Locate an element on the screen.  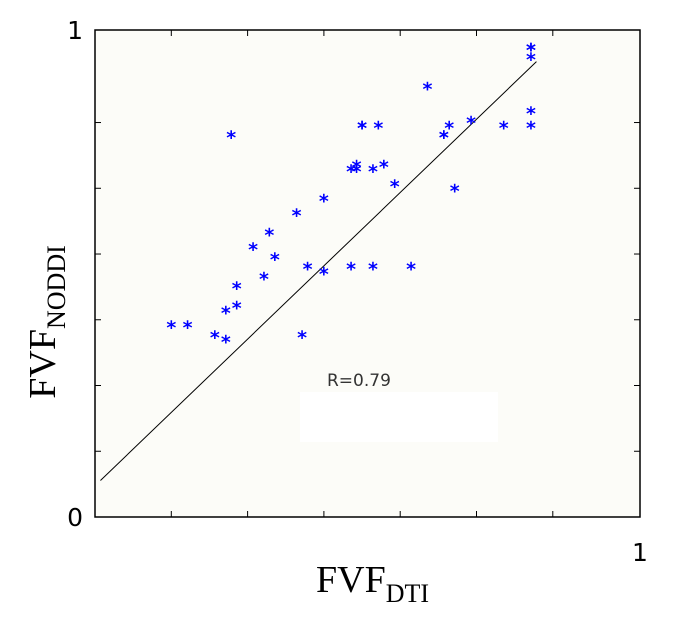
y-axis-label-sub: NODDI is located at coordinates (56, 287).